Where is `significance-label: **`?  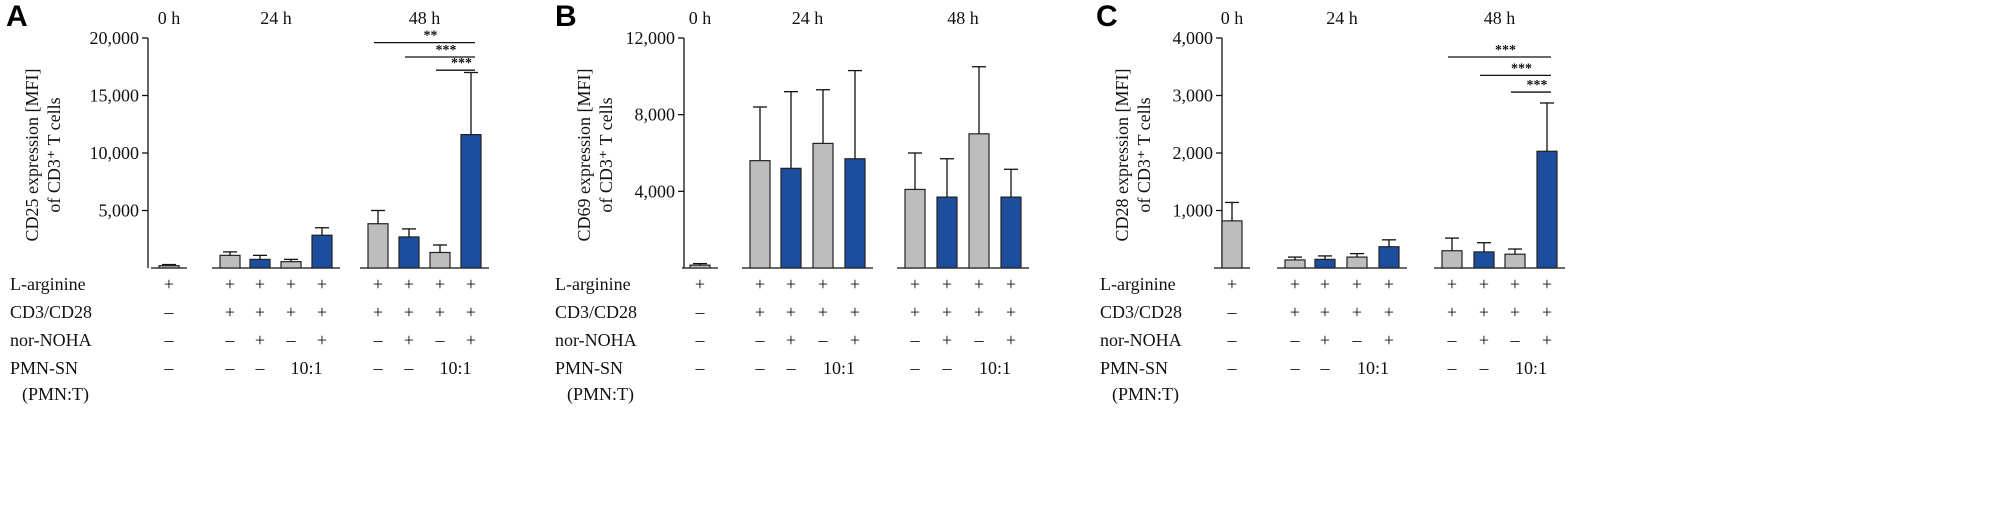 significance-label: ** is located at coordinates (431, 36).